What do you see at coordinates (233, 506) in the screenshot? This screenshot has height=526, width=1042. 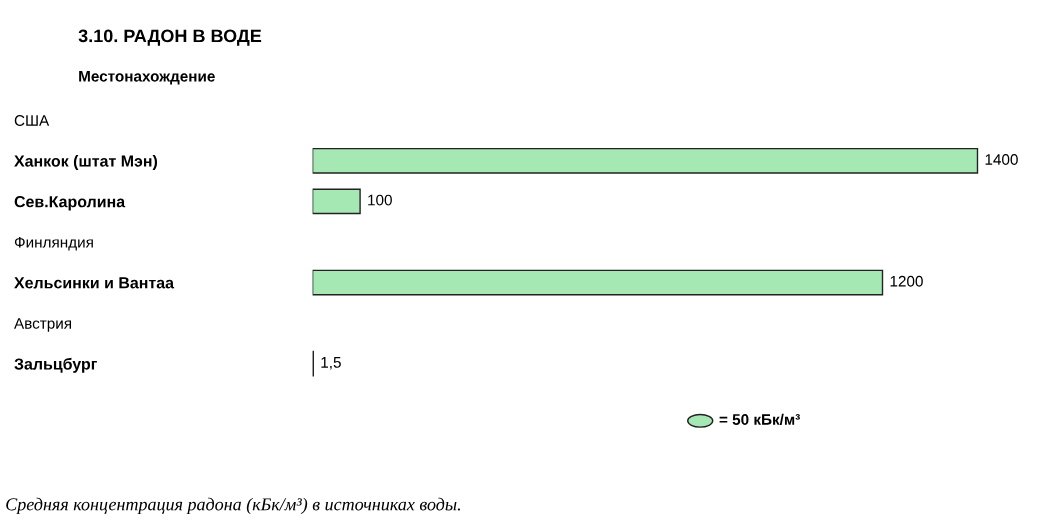 I see `text: Средняя концентрация радона (кБк/м³) в источниках воды.` at bounding box center [233, 506].